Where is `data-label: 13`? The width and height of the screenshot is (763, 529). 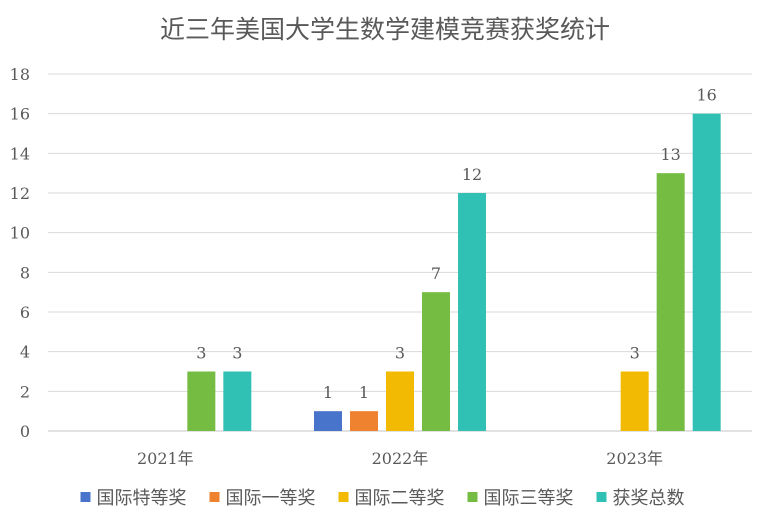 data-label: 13 is located at coordinates (670, 154).